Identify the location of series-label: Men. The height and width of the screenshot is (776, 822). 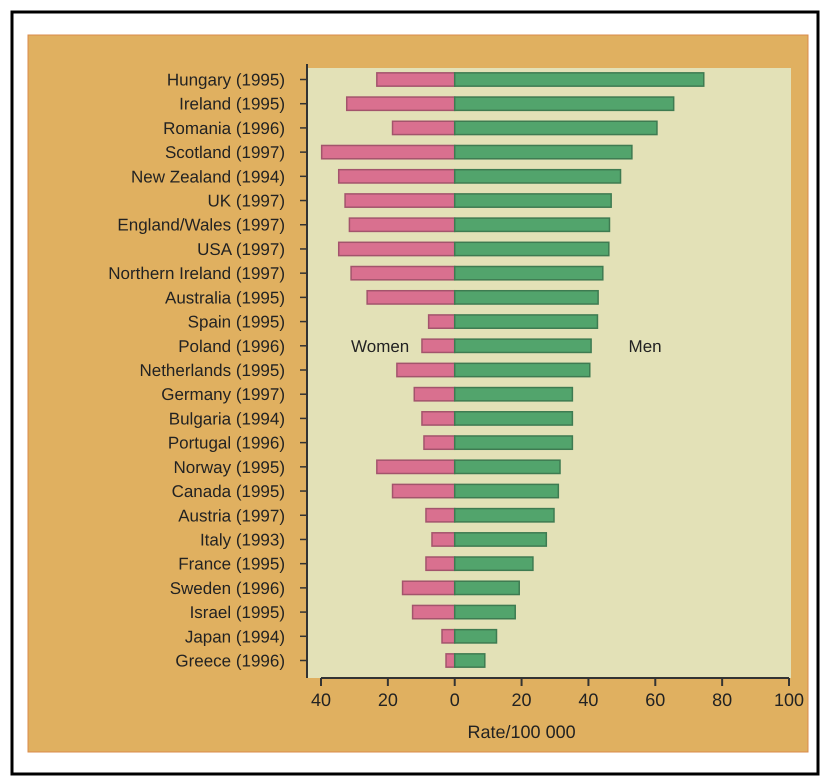
(645, 346).